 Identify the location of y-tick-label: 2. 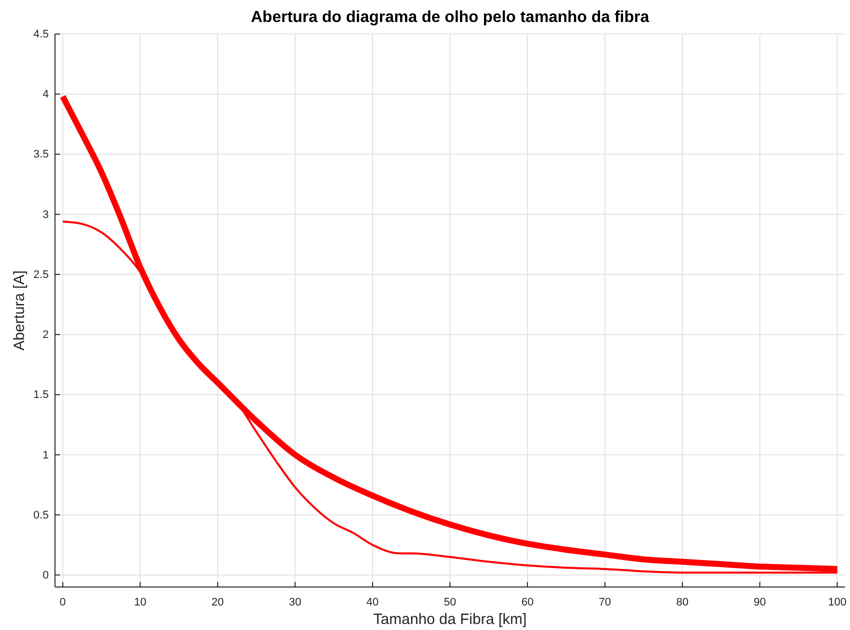
(45, 335).